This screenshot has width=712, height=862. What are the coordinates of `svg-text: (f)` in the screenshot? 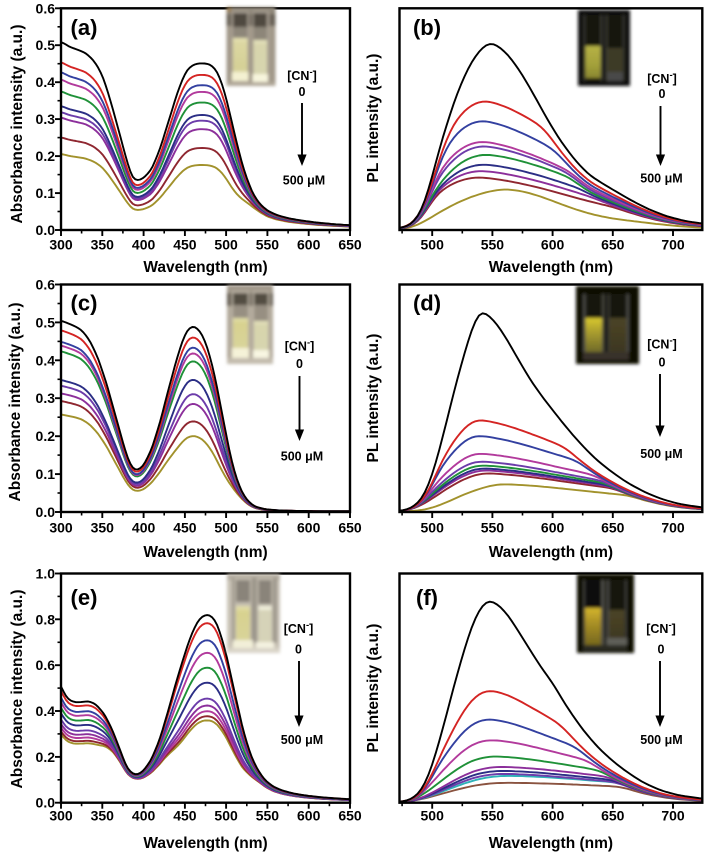 It's located at (427, 597).